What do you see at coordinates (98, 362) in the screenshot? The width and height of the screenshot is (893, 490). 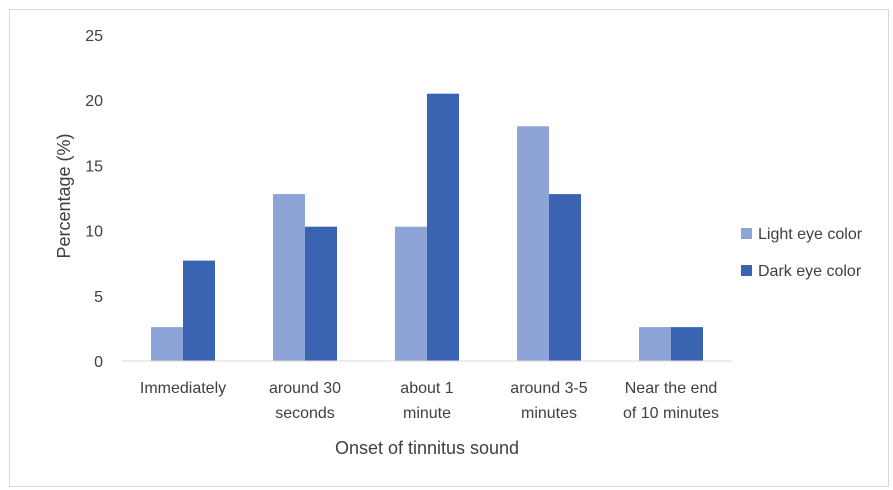 I see `y-tick-label: 0` at bounding box center [98, 362].